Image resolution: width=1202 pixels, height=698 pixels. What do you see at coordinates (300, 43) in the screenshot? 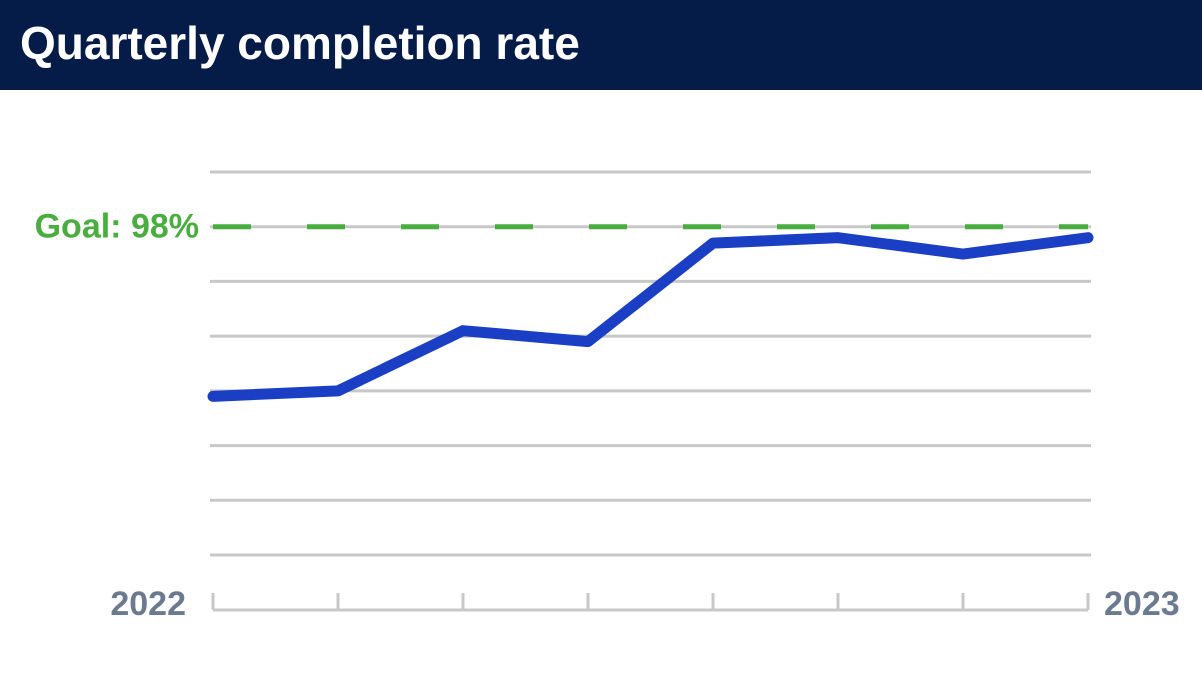
I see `chart-title: Quarterly completion rate` at bounding box center [300, 43].